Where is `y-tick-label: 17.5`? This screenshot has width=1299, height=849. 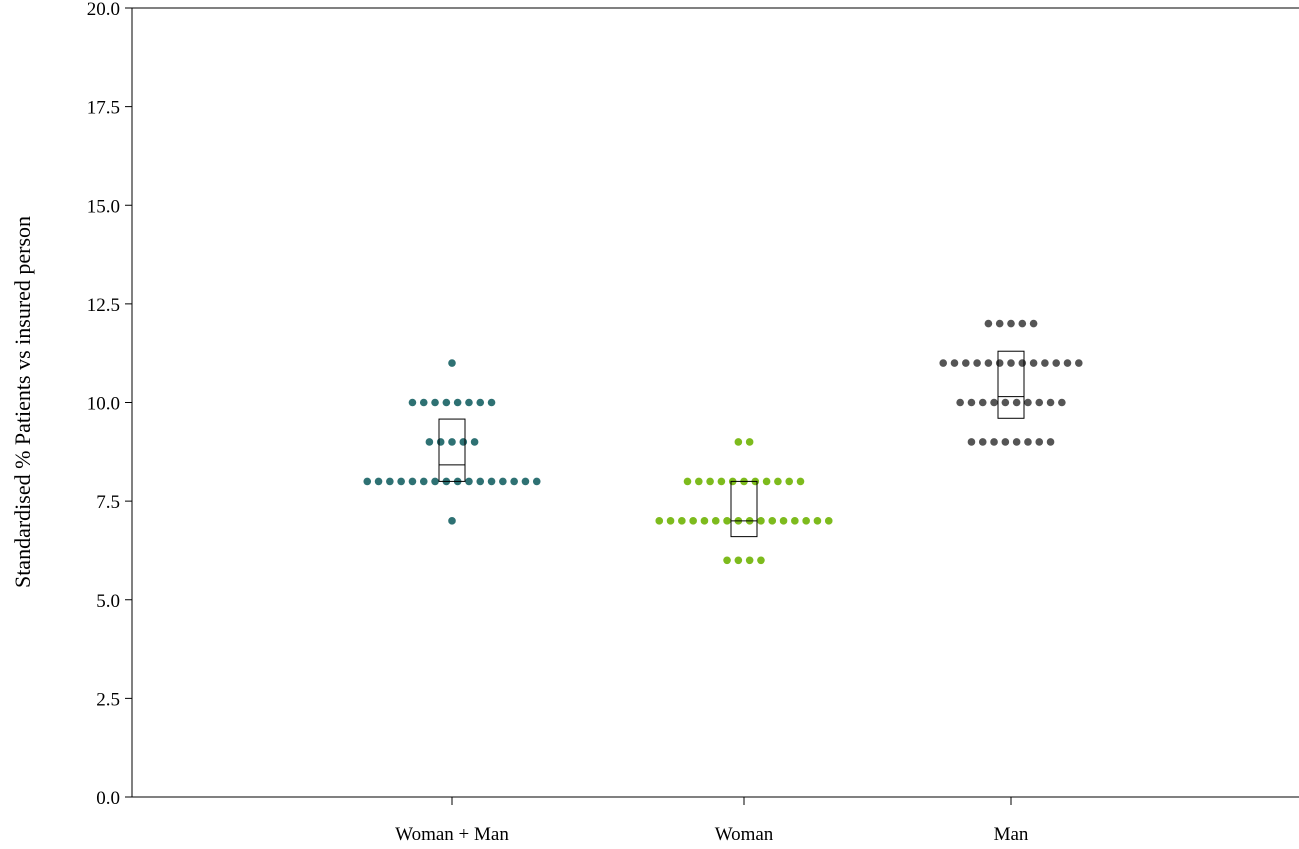 y-tick-label: 17.5 is located at coordinates (103, 108).